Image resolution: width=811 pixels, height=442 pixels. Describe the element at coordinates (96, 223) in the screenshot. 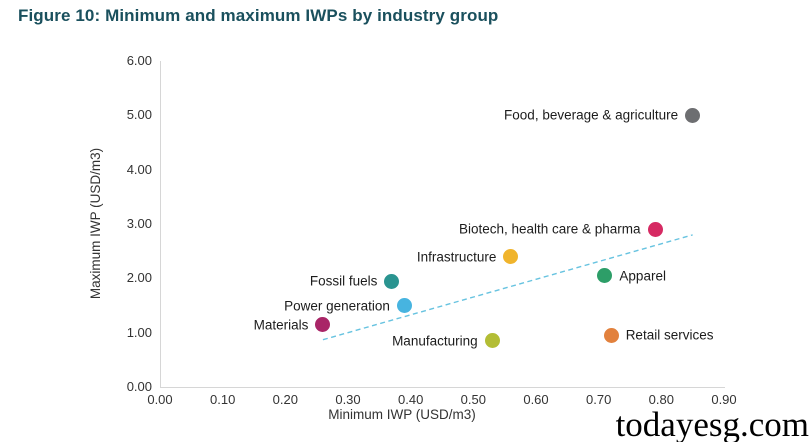

I see `y-axis-title: Maximum IWP (USD/m3)` at that location.